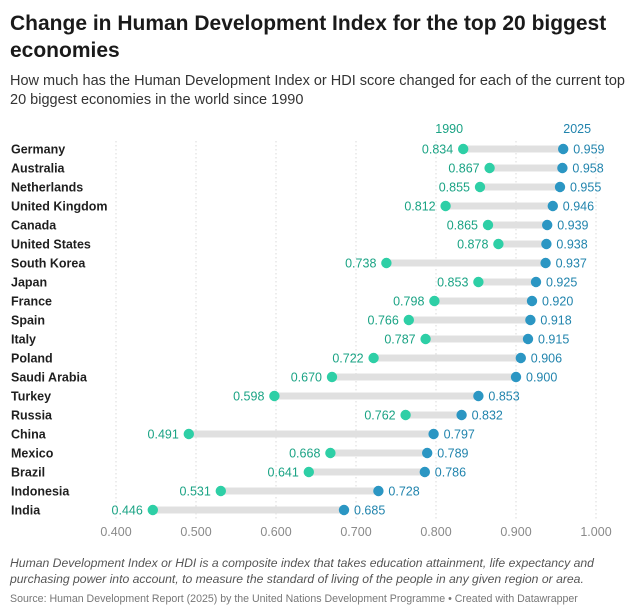  What do you see at coordinates (163, 435) in the screenshot?
I see `value-label-1990: 0.491` at bounding box center [163, 435].